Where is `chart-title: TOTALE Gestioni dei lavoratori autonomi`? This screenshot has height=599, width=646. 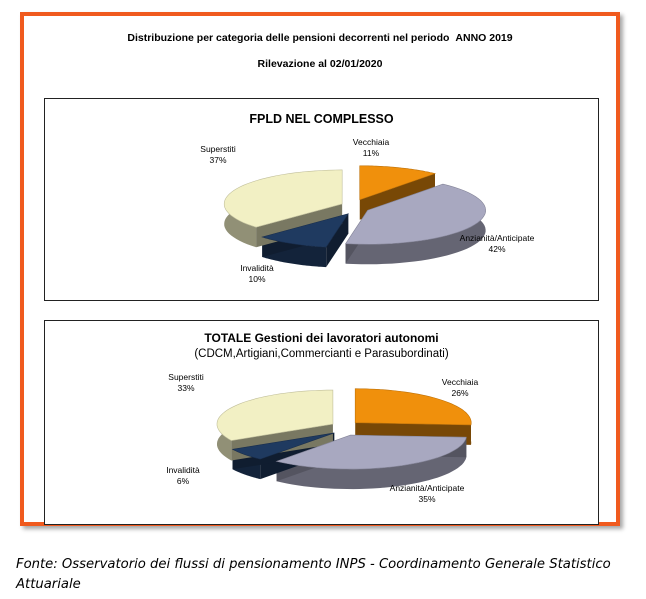 chart-title: TOTALE Gestioni dei lavoratori autonomi is located at coordinates (321, 338).